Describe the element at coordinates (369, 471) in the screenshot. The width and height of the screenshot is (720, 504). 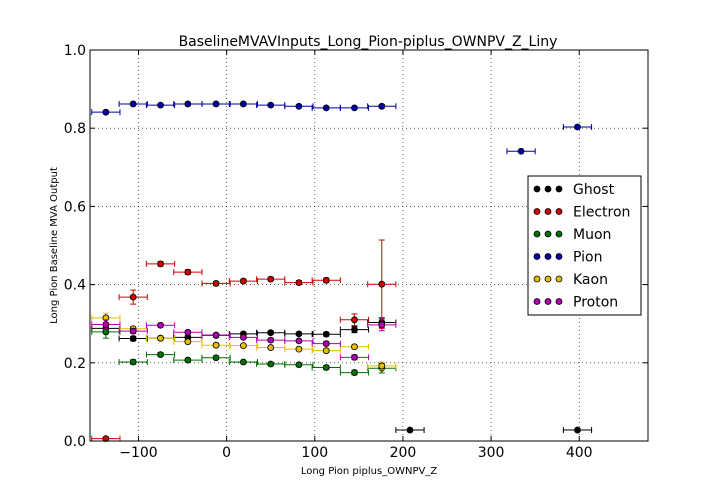
I see `x-axis-label: Long Pion piplus_OWNPV_Z` at that location.